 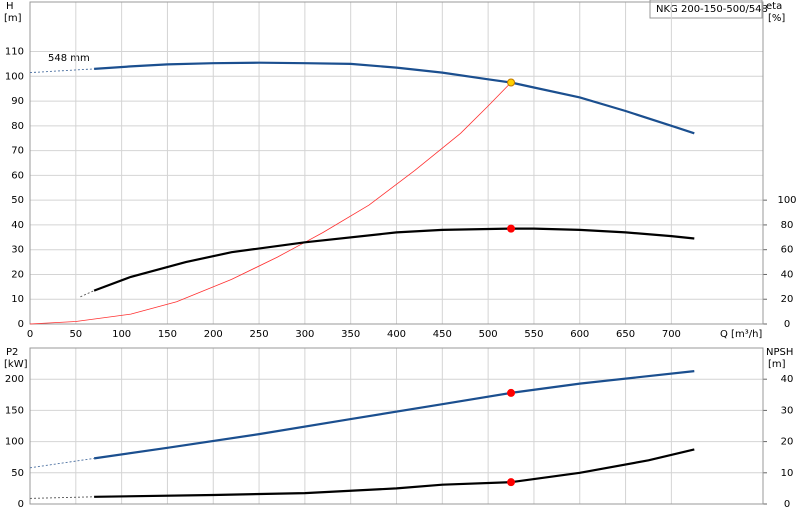 What do you see at coordinates (787, 250) in the screenshot?
I see `y2-tick-label: 60` at bounding box center [787, 250].